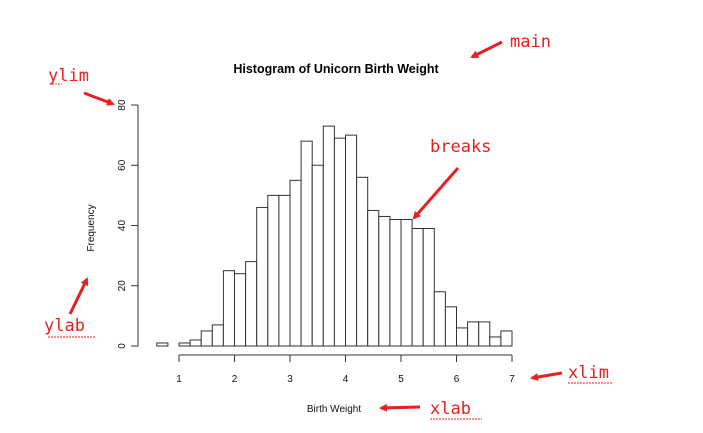 The width and height of the screenshot is (703, 433). I want to click on x-tick-label: 6, so click(457, 379).